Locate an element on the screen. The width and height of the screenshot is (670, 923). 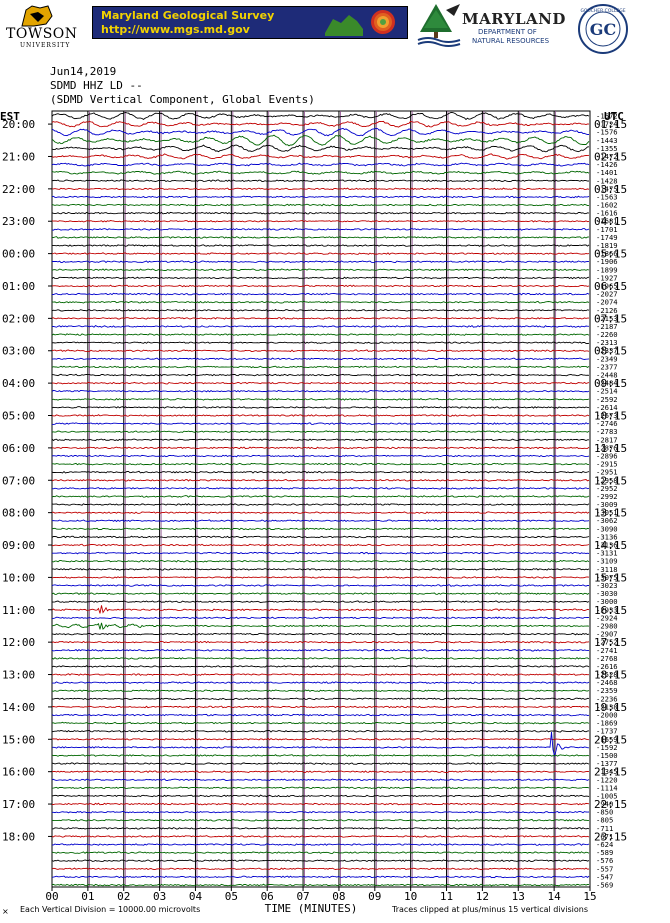
trace-offset-label: -2027 is located at coordinates (607, 294).